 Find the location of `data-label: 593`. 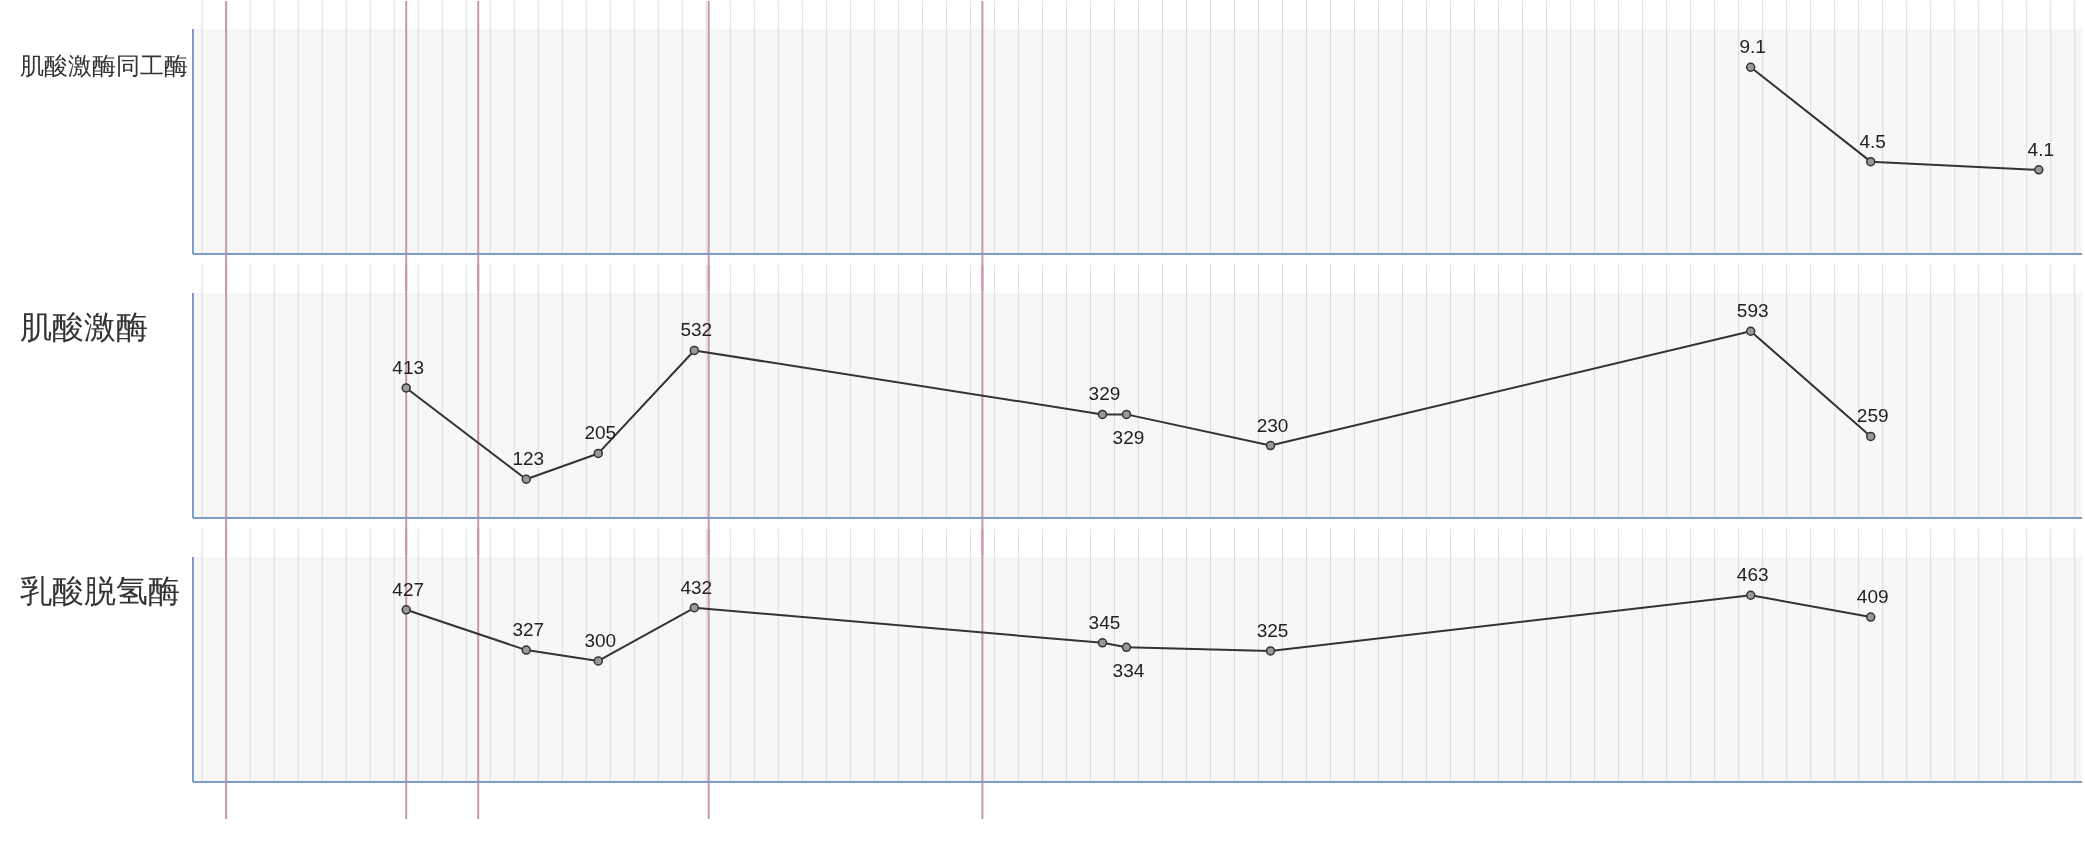

data-label: 593 is located at coordinates (1752, 311).